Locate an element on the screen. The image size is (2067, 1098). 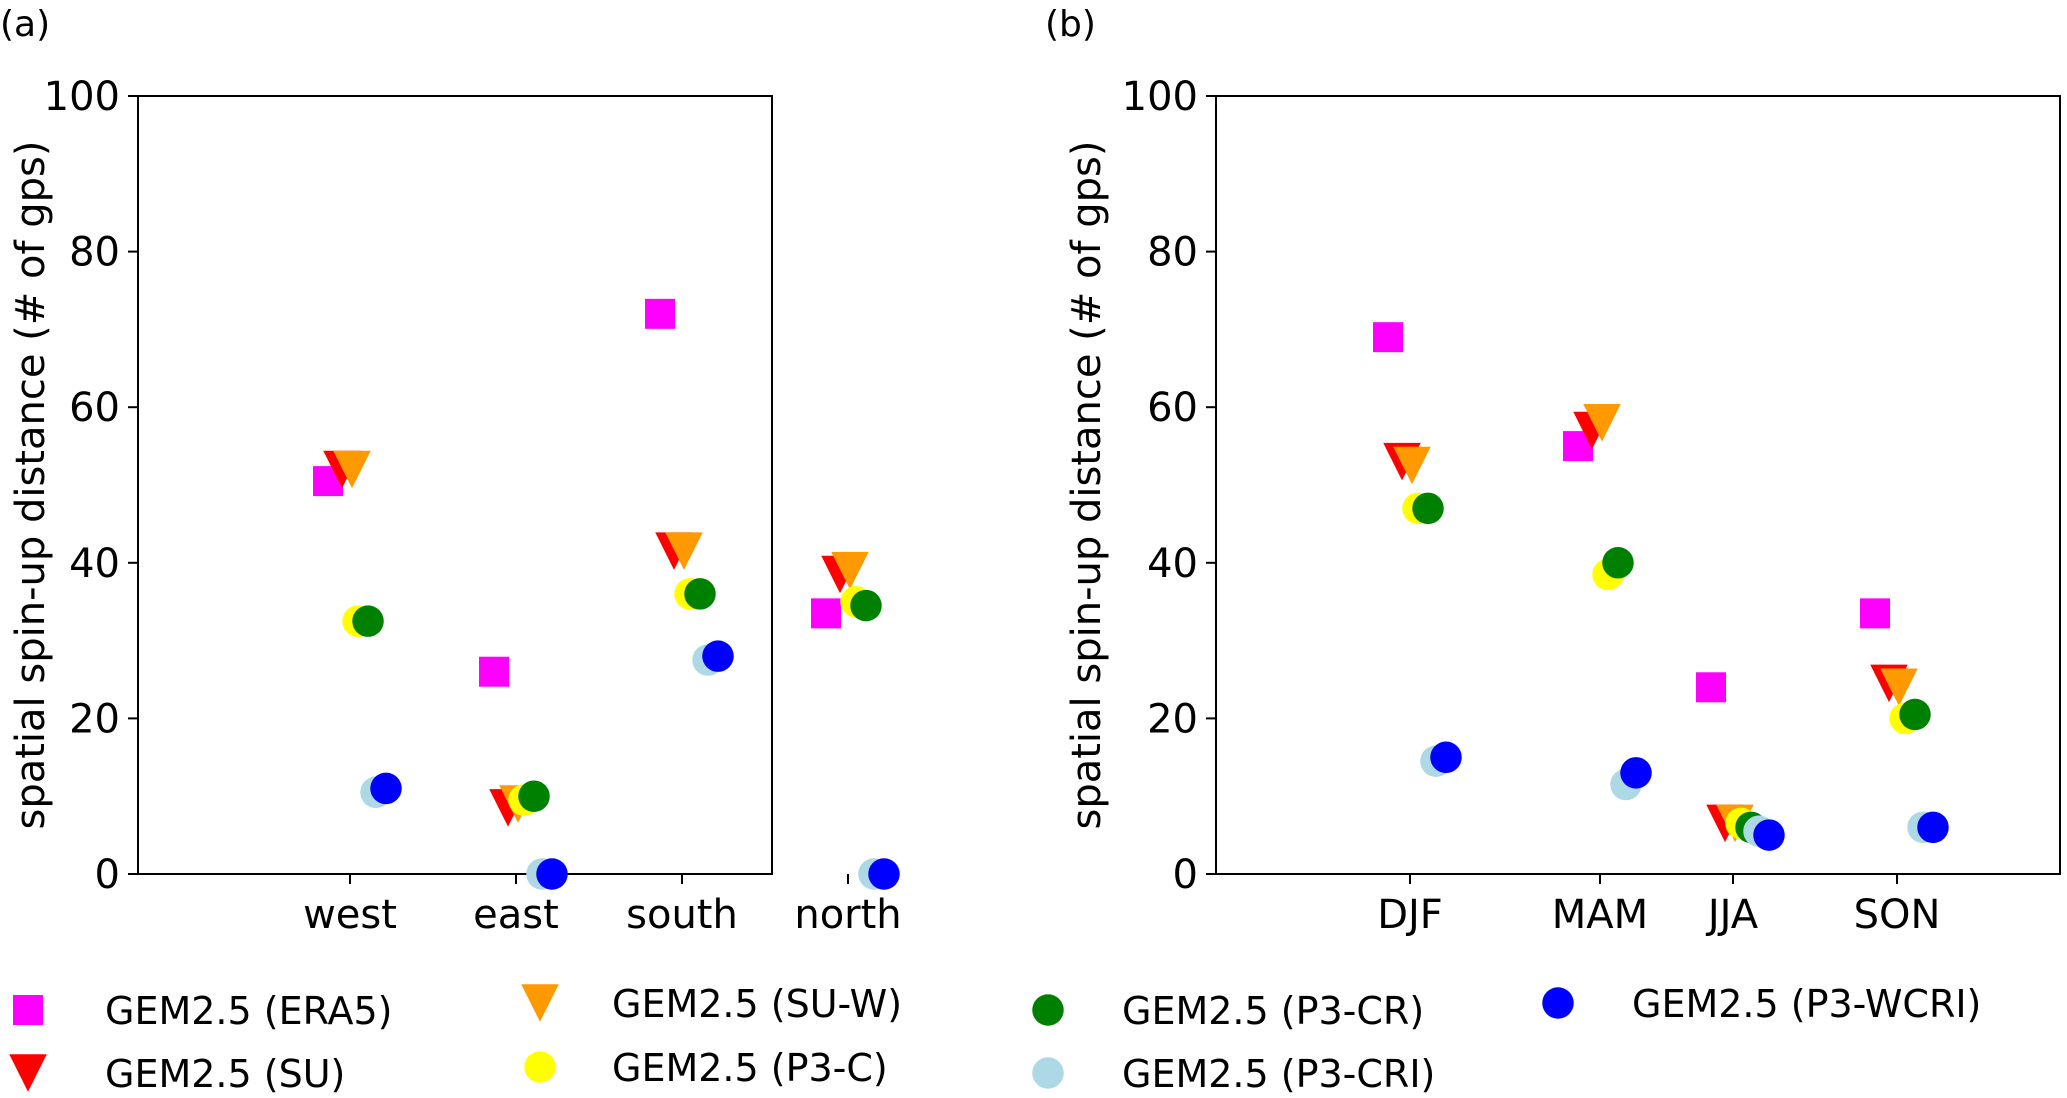
x-tick-label: MAM is located at coordinates (1600, 915).